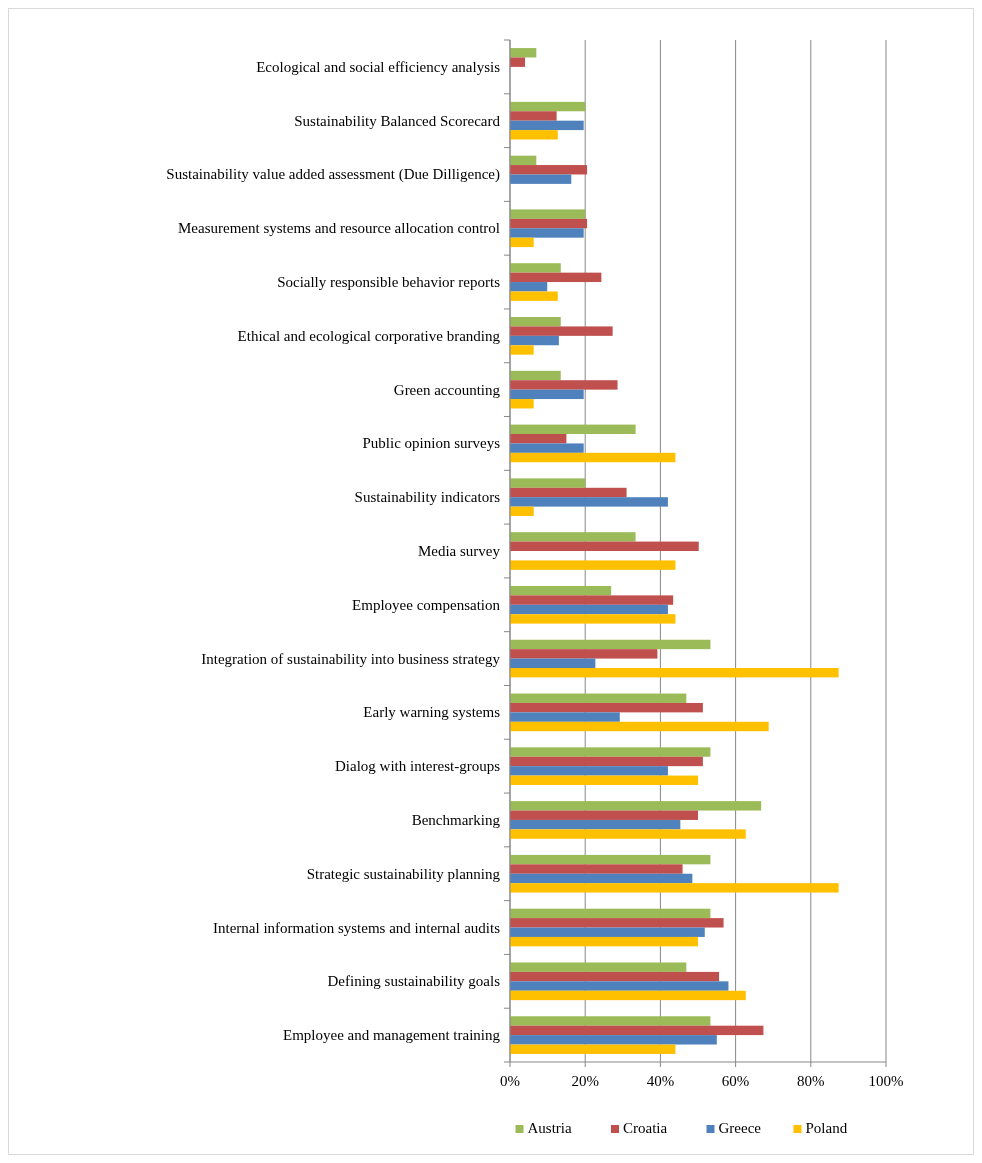 This screenshot has height=1163, width=982. What do you see at coordinates (549, 1128) in the screenshot?
I see `legend-label: Austria` at bounding box center [549, 1128].